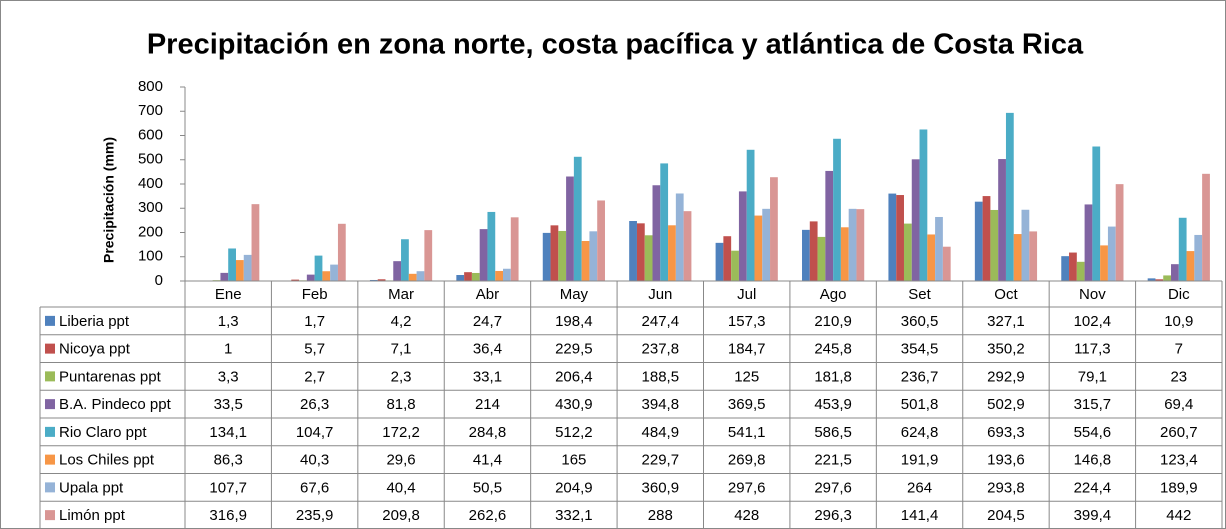 Image resolution: width=1226 pixels, height=529 pixels. What do you see at coordinates (573, 460) in the screenshot?
I see `table-cell: 165` at bounding box center [573, 460].